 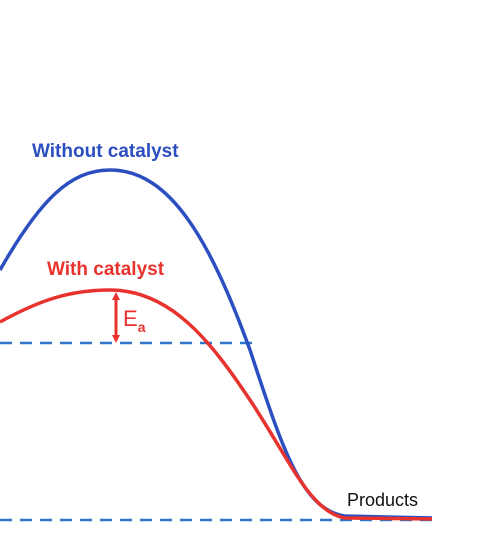 I want to click on ea-label: Ea, so click(x=134, y=320).